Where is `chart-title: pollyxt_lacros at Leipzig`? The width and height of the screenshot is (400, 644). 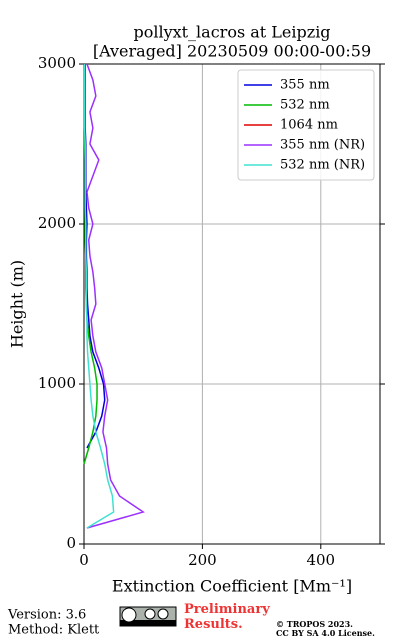 chart-title: pollyxt_lacros at Leipzig is located at coordinates (231, 32).